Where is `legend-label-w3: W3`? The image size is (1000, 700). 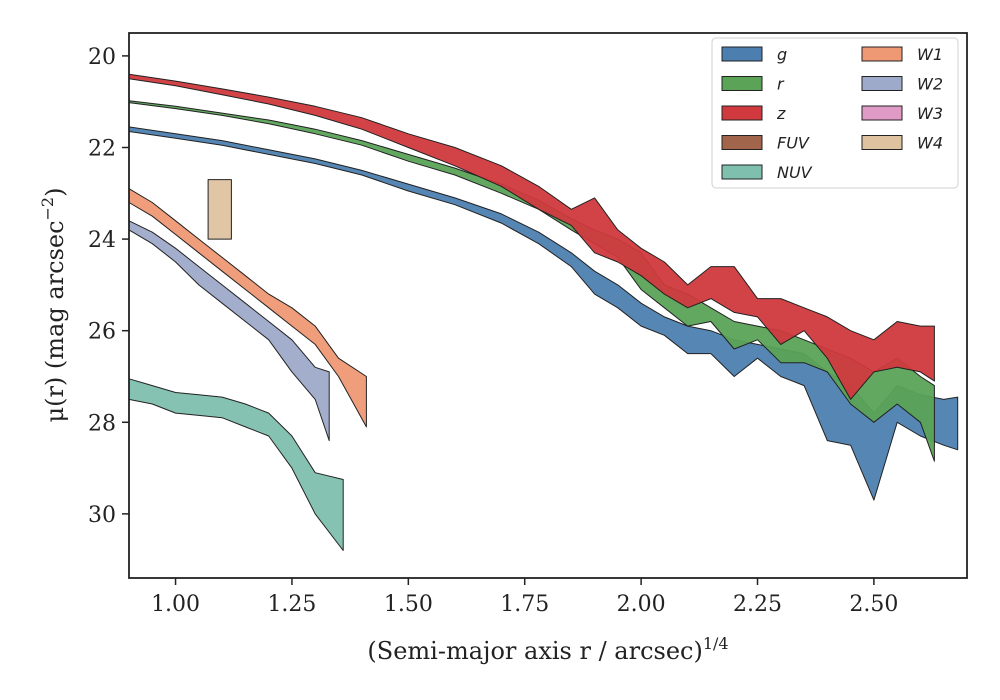
legend-label-w3: W3 is located at coordinates (930, 113).